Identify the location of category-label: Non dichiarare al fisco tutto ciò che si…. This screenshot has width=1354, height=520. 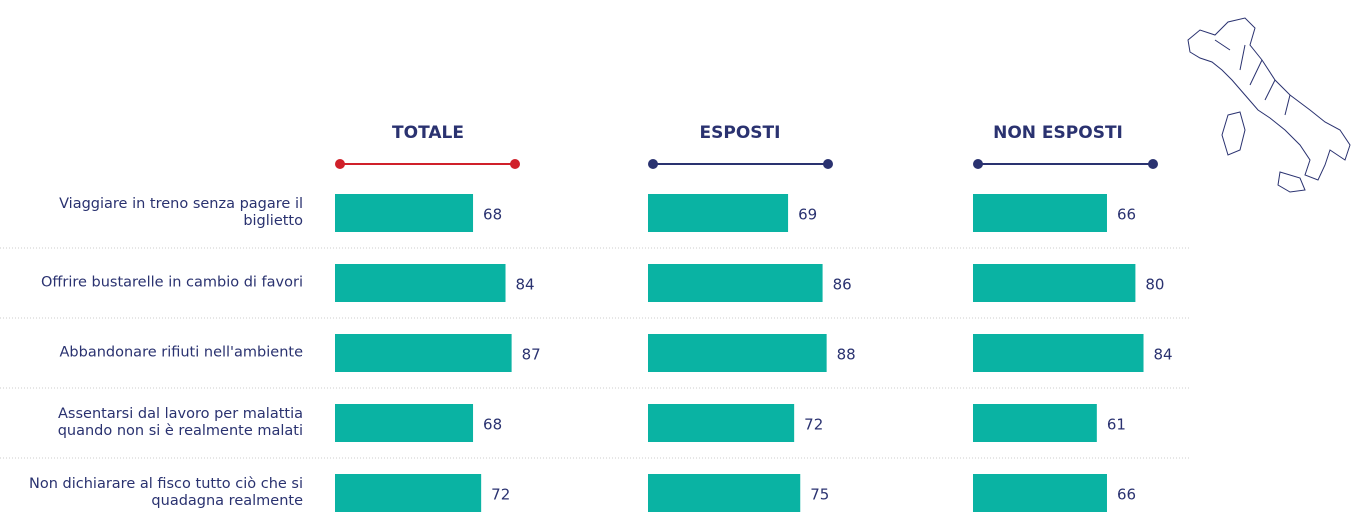
(166, 492).